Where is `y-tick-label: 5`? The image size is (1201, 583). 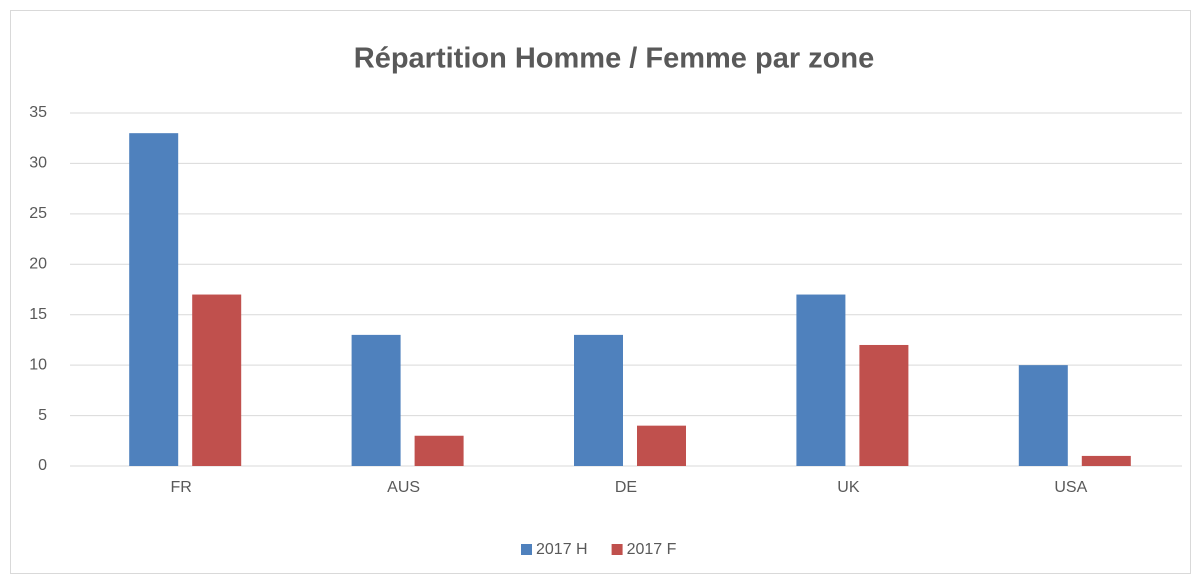
y-tick-label: 5 is located at coordinates (42, 415).